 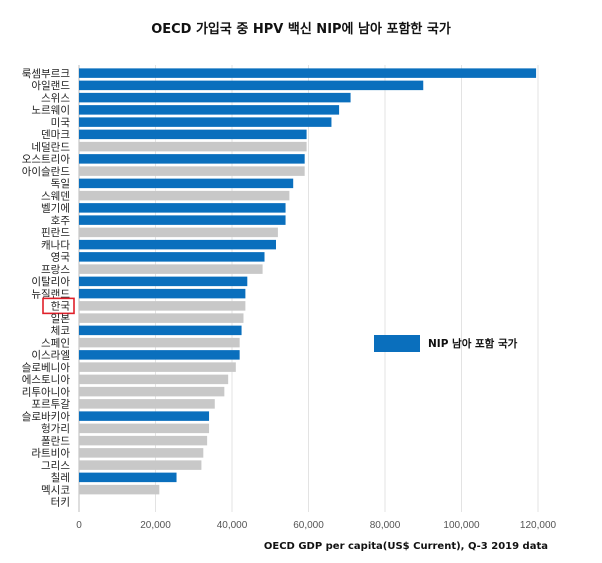 What do you see at coordinates (61, 331) in the screenshot?
I see `category-label: 체코` at bounding box center [61, 331].